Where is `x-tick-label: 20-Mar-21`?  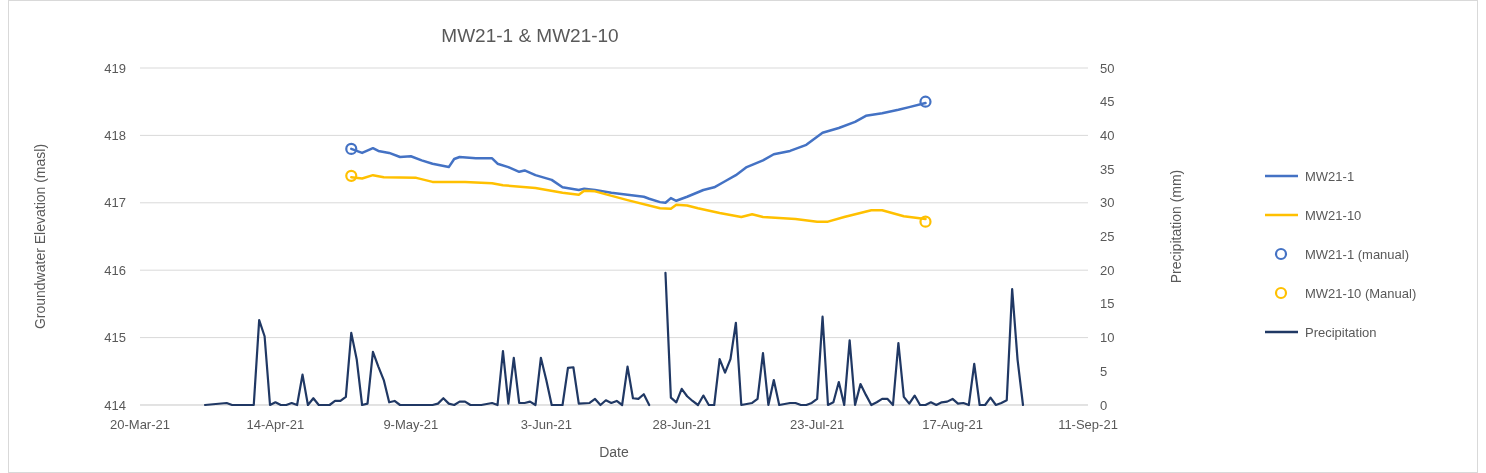
x-tick-label: 20-Mar-21 is located at coordinates (140, 424).